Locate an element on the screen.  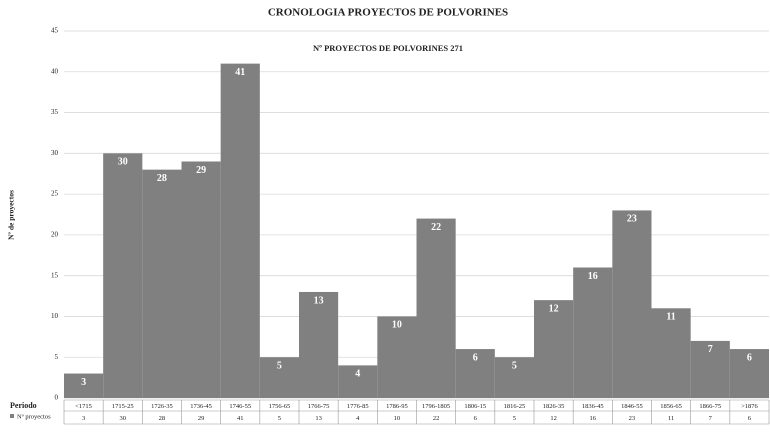
y-tick-label: 25 is located at coordinates (55, 194).